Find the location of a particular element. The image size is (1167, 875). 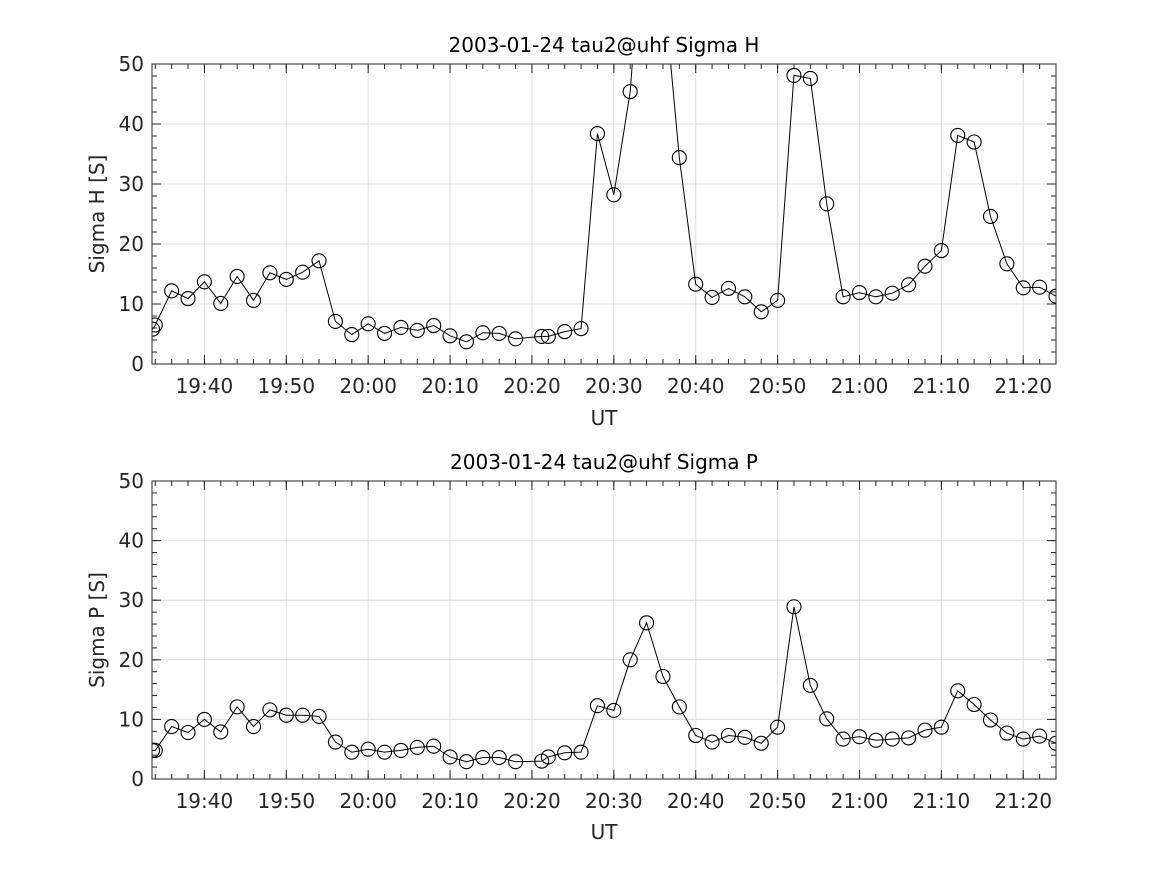

sigma-p-x-tick-label: 19:40 is located at coordinates (205, 801).